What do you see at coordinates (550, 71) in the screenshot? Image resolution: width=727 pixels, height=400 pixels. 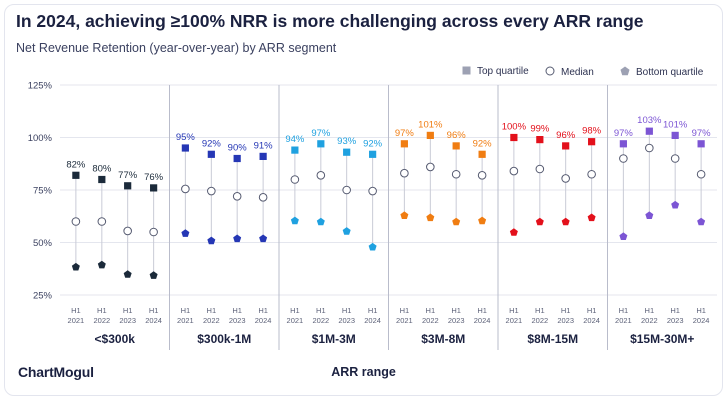 I see `circle-marker-icon` at bounding box center [550, 71].